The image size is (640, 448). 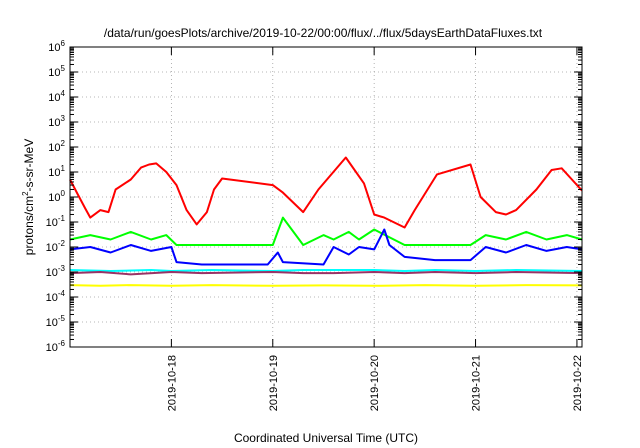 I want to click on y-tick-exponent: 6, so click(x=63, y=43).